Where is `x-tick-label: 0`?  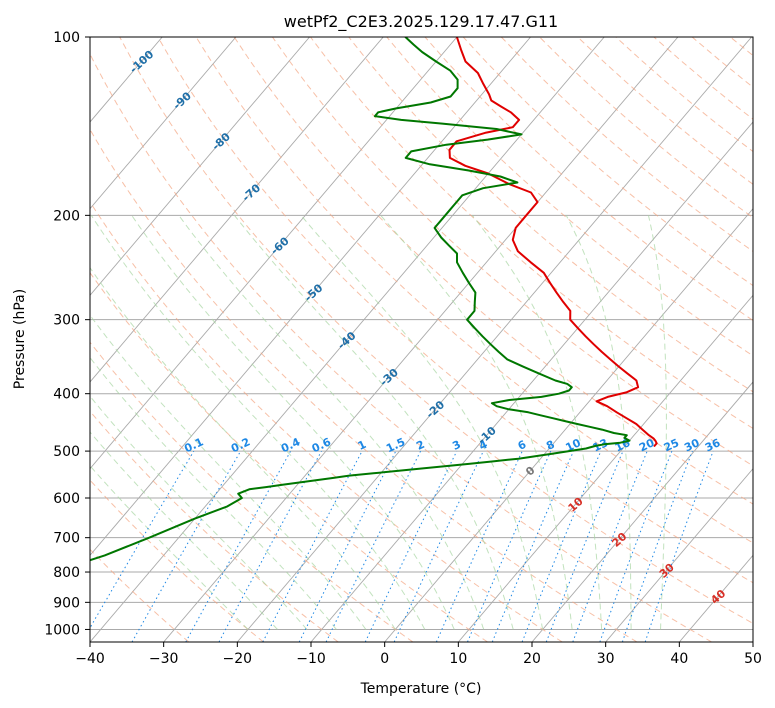
x-tick-label: 0 is located at coordinates (384, 659).